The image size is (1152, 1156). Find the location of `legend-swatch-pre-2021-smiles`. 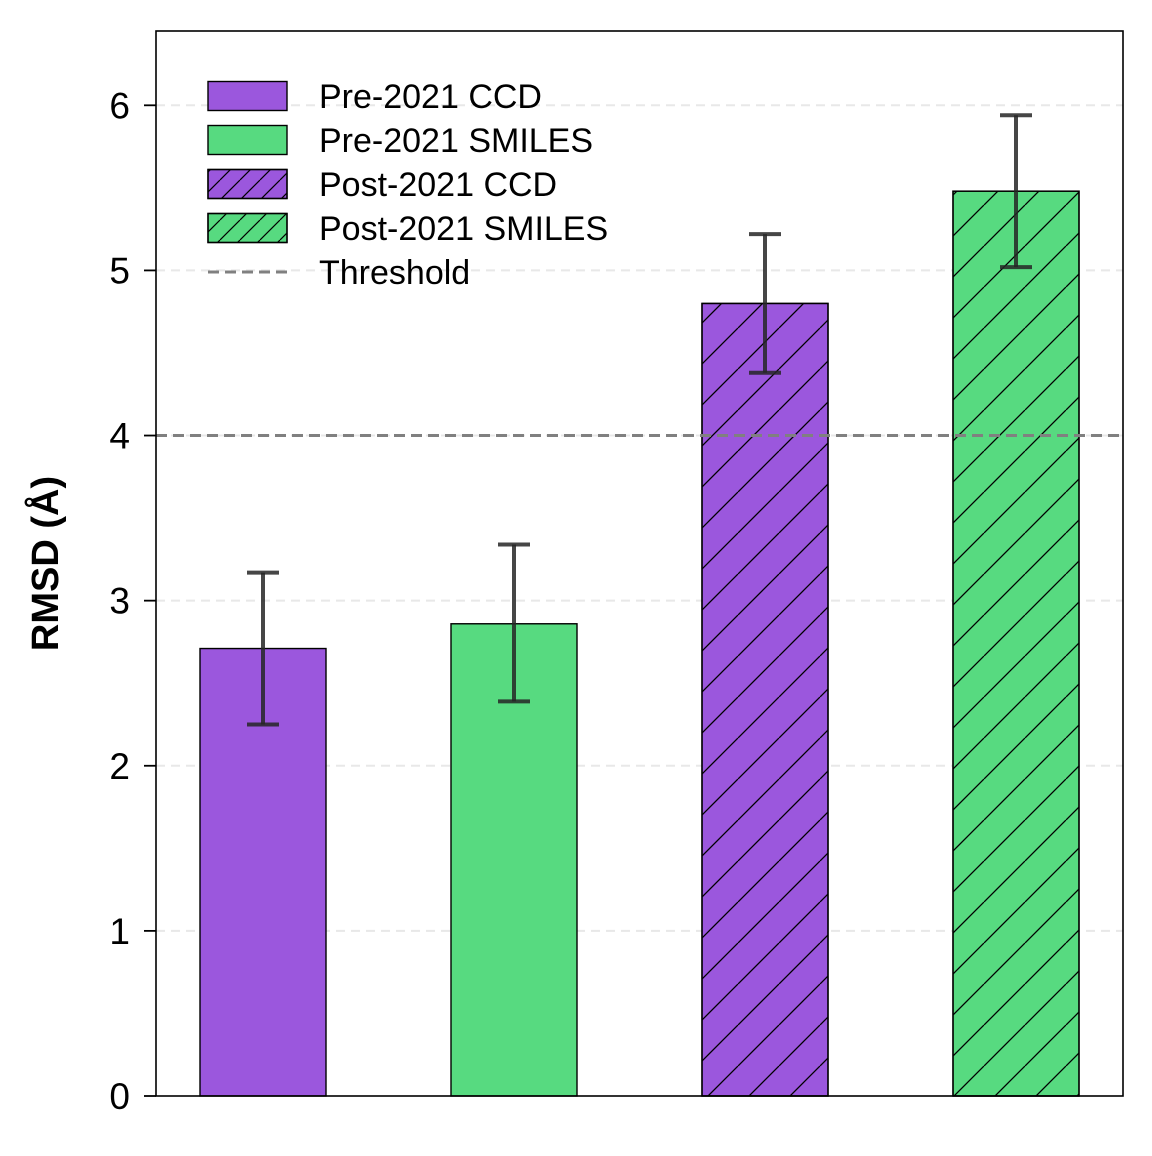

legend-swatch-pre-2021-smiles is located at coordinates (247, 140).